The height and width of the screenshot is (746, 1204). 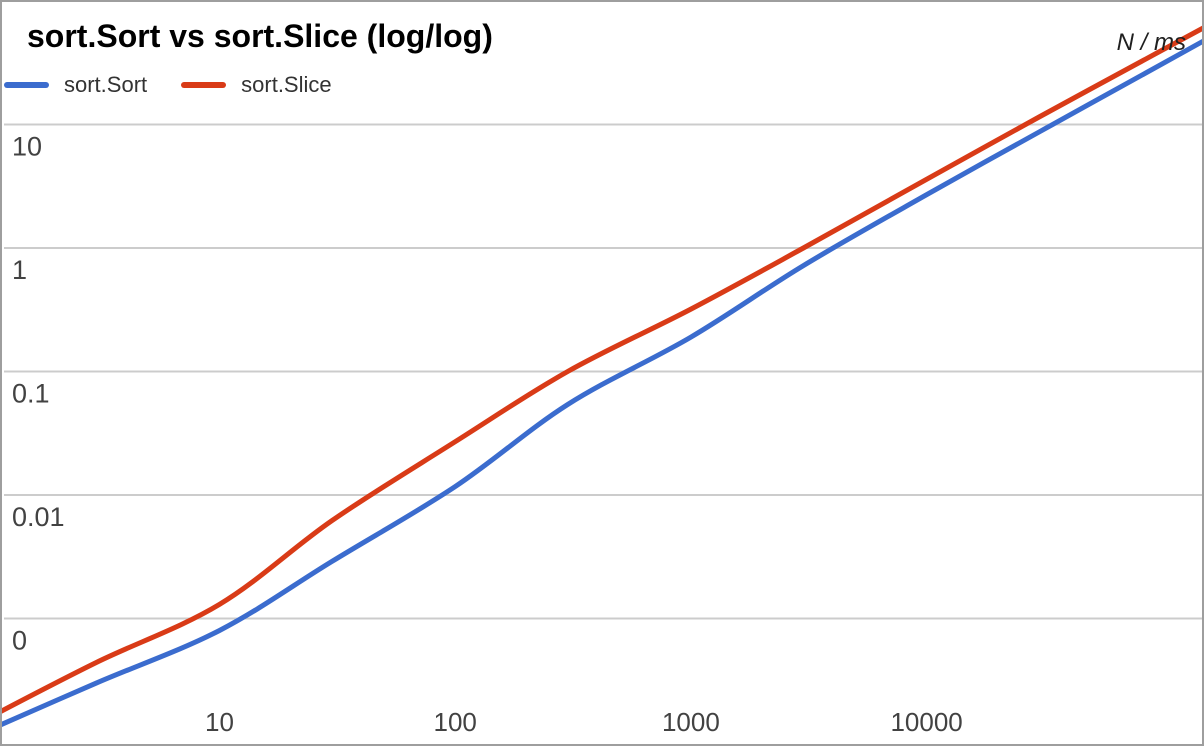 I want to click on legend-item-sort-slice: sort.Slice, so click(x=256, y=85).